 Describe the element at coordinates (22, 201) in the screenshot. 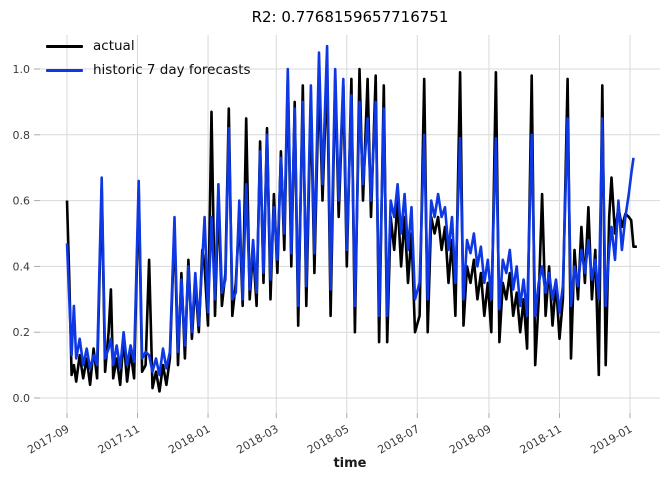

I see `y-tick-label: 0.6` at that location.